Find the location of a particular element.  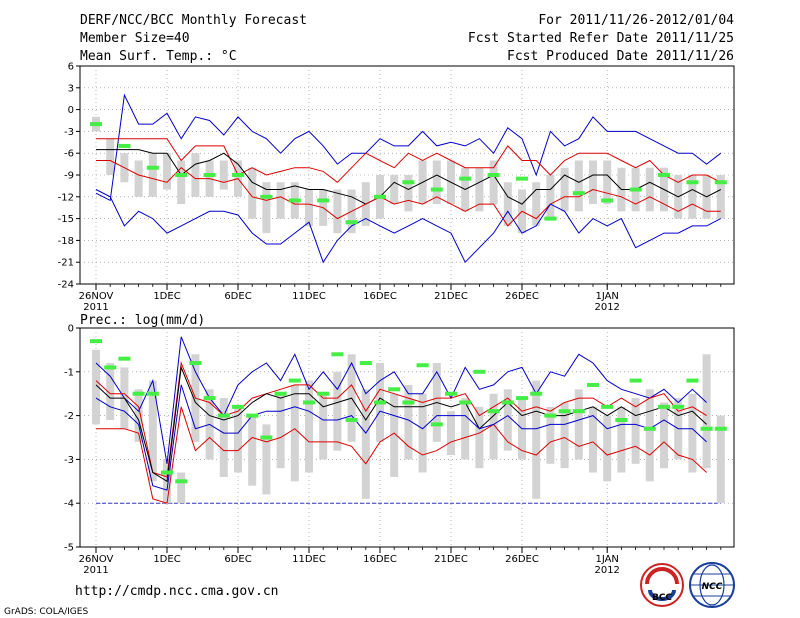

y-tick-label: -5 is located at coordinates (69, 548).